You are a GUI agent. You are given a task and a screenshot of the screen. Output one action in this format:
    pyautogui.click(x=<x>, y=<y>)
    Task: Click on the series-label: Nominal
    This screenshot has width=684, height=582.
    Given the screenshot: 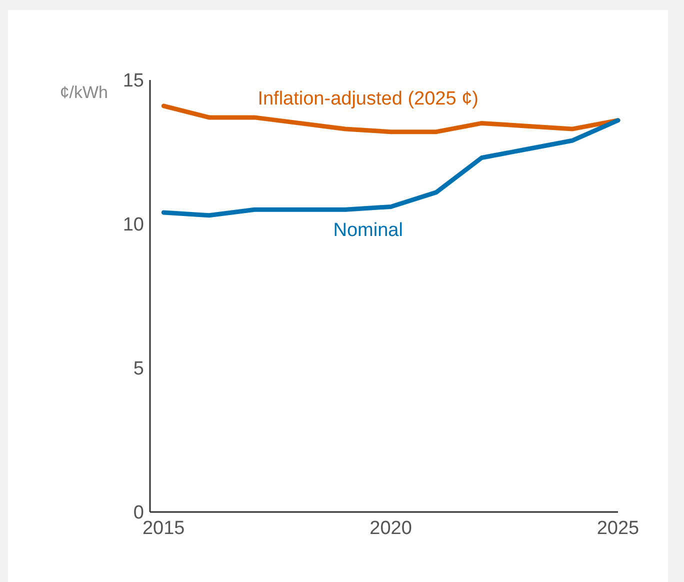 What is the action you would take?
    pyautogui.click(x=368, y=231)
    